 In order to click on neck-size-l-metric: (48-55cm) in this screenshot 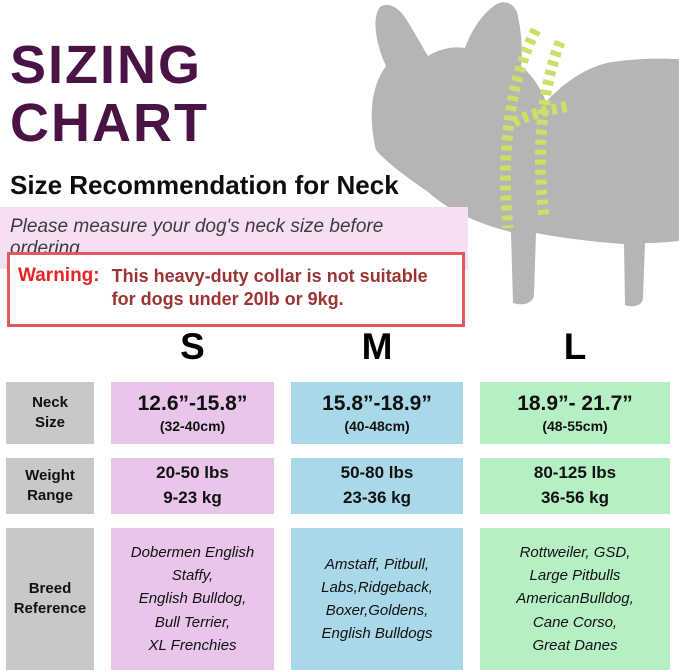, I will do `click(575, 426)`.